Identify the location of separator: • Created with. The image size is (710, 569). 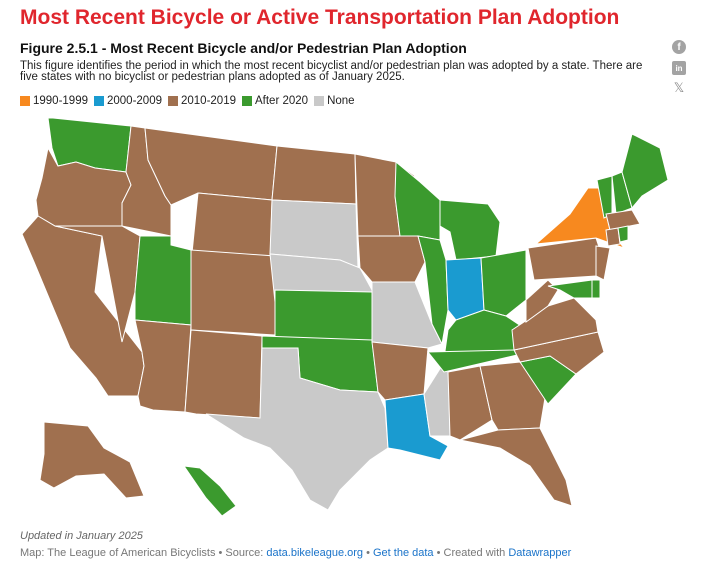
(471, 553).